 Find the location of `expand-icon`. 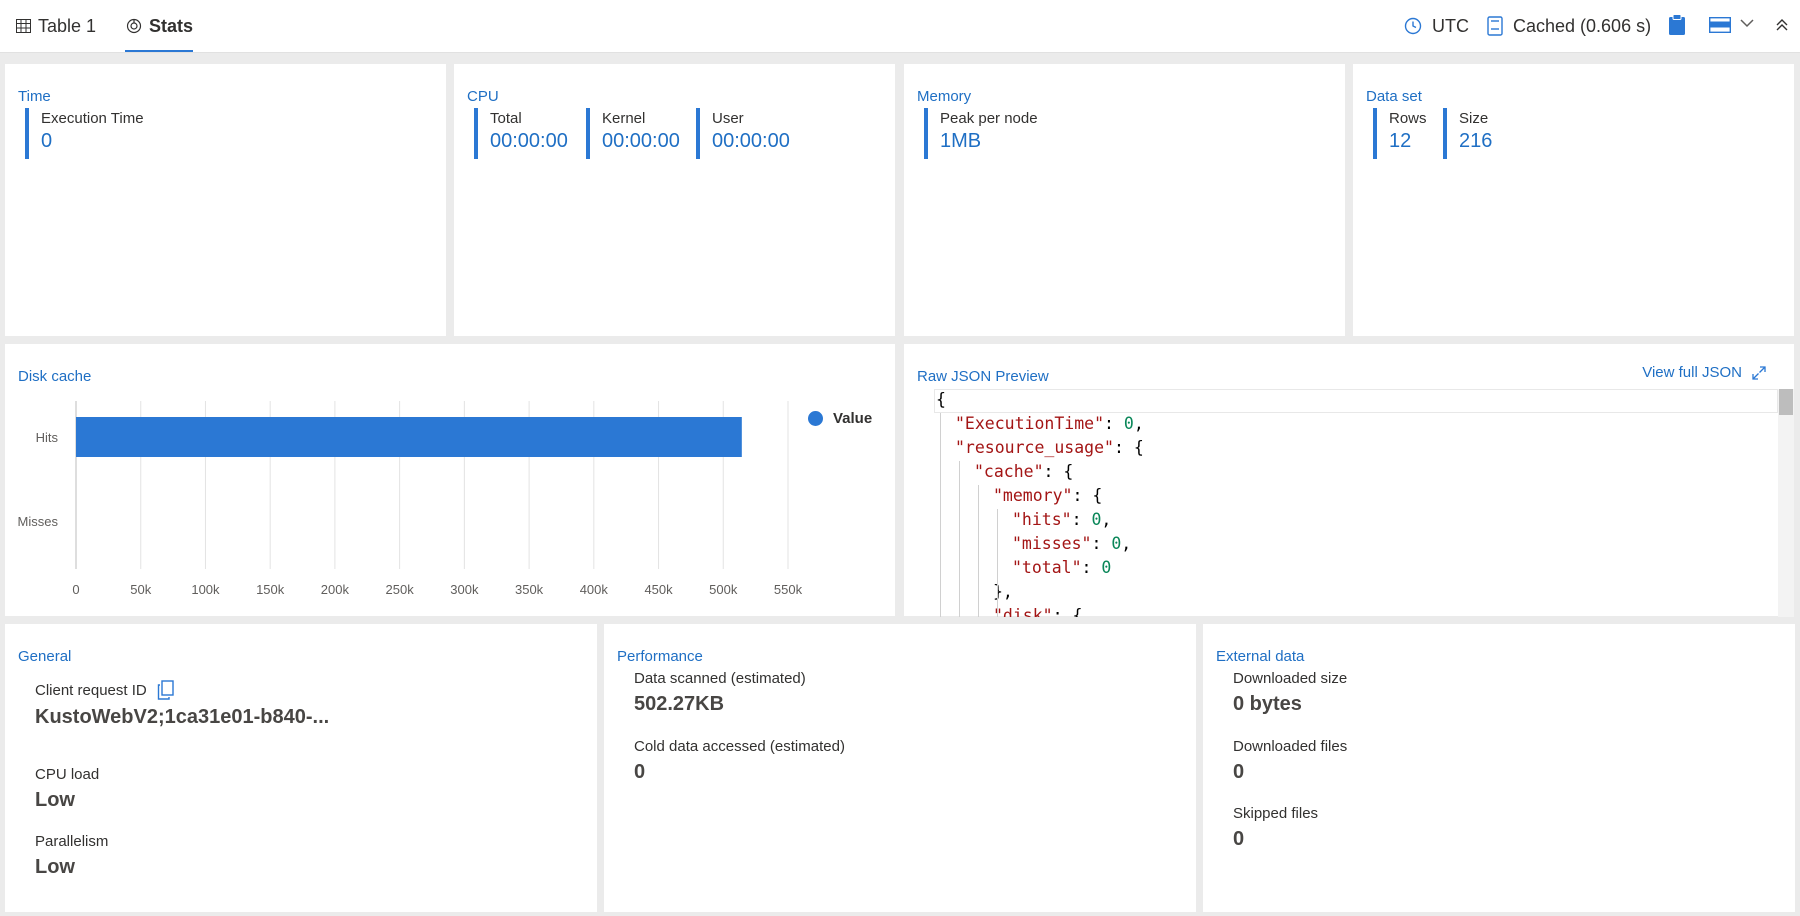

expand-icon is located at coordinates (1759, 372).